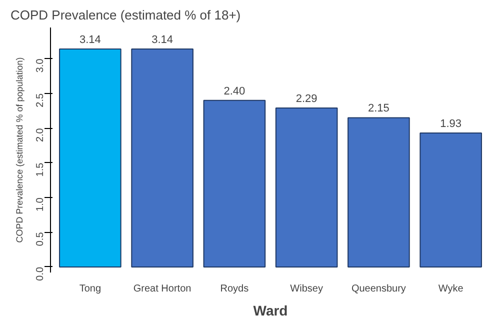  I want to click on data-label: 1.93, so click(451, 124).